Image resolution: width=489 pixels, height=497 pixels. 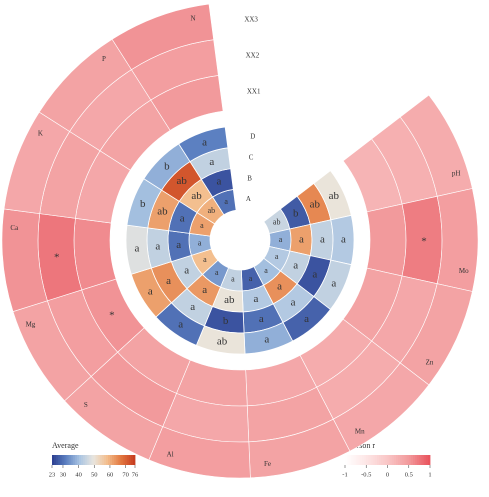 I want to click on colorbar-tick-label: 60, so click(x=110, y=474).